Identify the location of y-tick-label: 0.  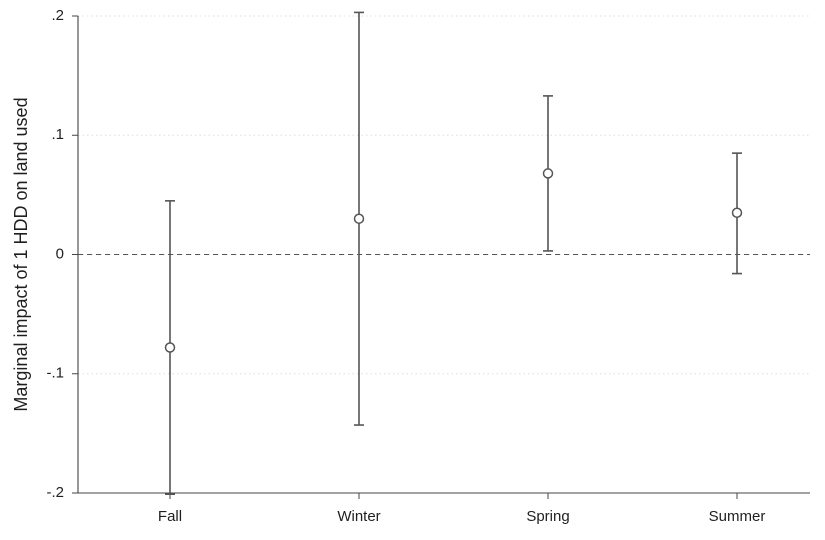
(60, 253).